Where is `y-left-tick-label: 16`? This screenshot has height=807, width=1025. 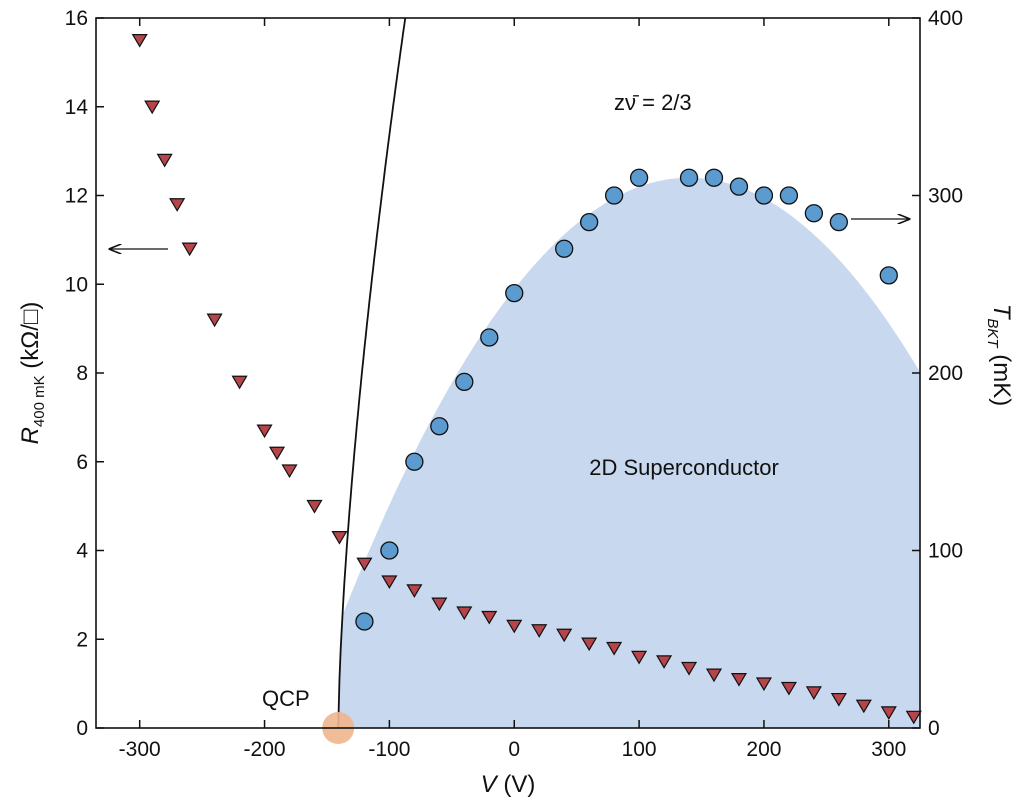
y-left-tick-label: 16 is located at coordinates (76, 18).